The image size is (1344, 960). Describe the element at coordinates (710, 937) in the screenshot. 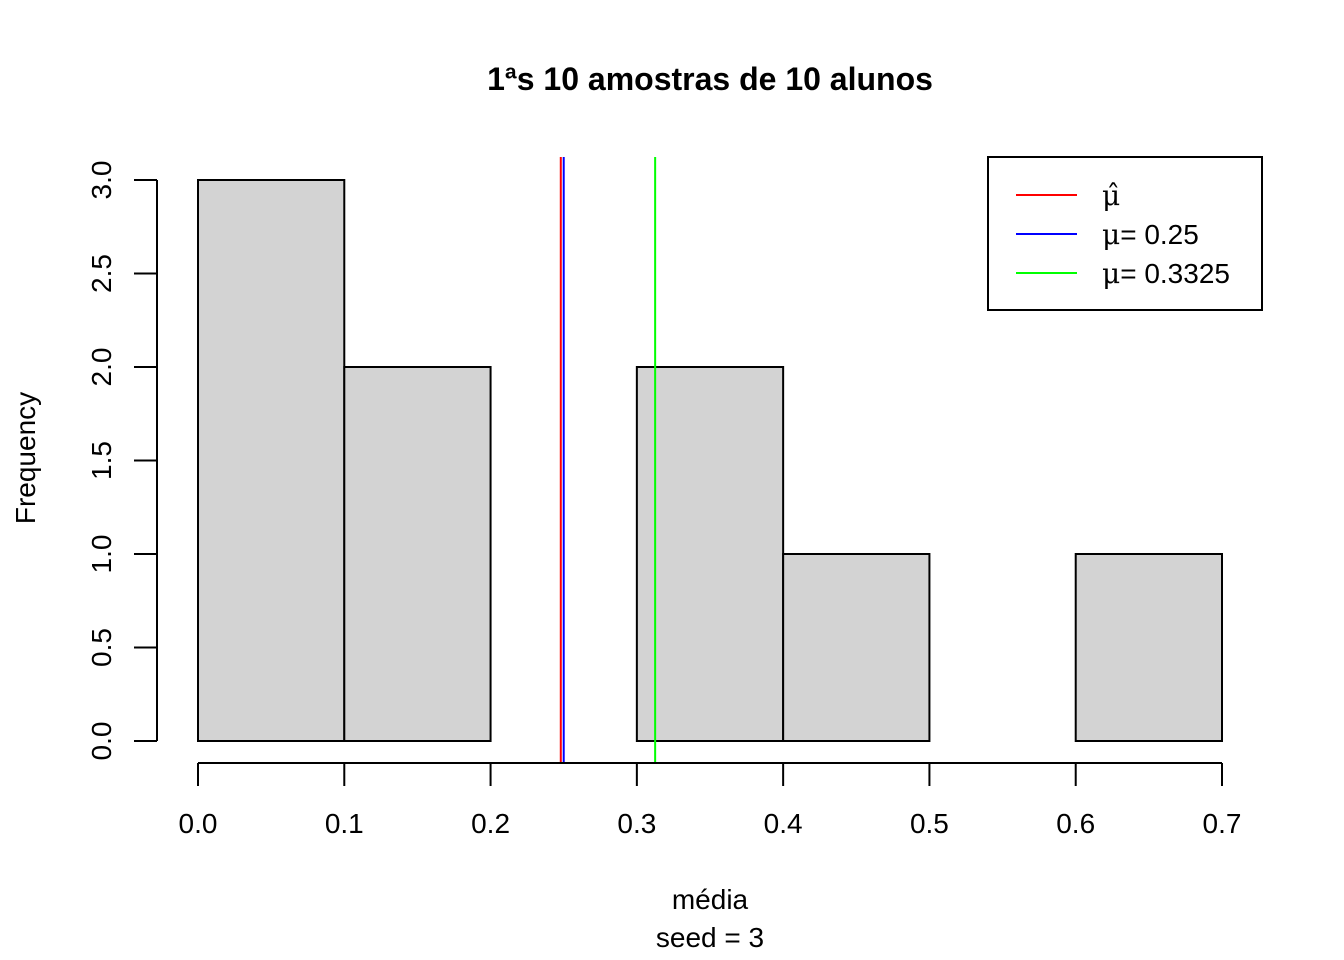

I see `chart-subtitle: seed = 3` at that location.